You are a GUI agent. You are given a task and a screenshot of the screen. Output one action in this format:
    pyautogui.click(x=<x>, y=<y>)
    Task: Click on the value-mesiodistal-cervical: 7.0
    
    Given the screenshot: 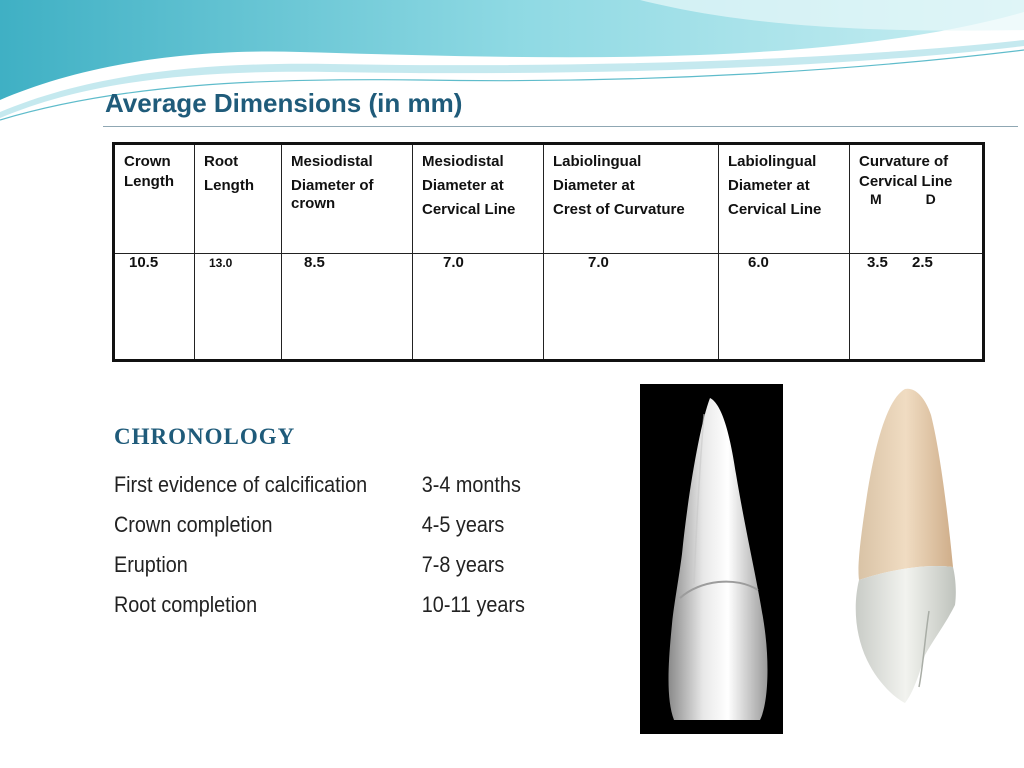 What is the action you would take?
    pyautogui.click(x=478, y=307)
    